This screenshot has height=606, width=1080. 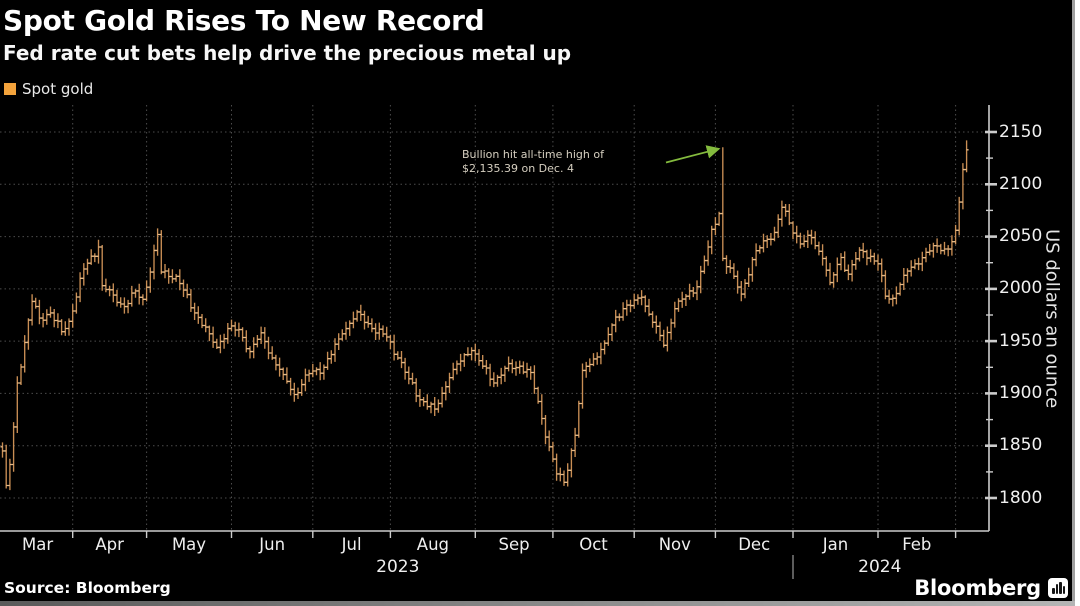 What do you see at coordinates (10, 89) in the screenshot?
I see `spot-gold-swatch-icon` at bounding box center [10, 89].